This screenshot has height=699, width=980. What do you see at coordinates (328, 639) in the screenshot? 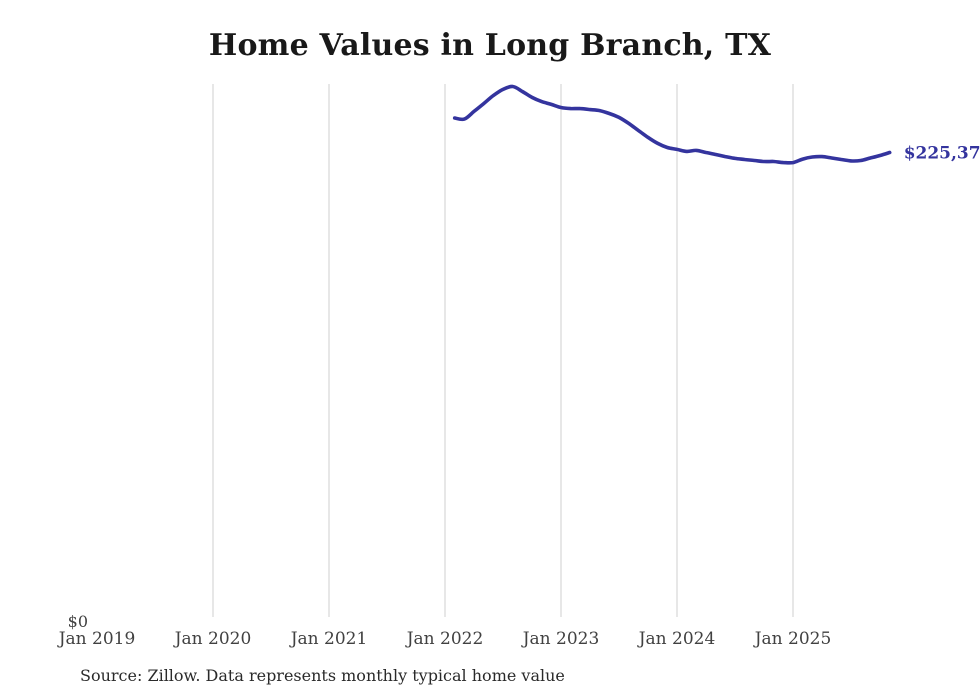
I see `x-axis-label: Jan 2021` at bounding box center [328, 639].